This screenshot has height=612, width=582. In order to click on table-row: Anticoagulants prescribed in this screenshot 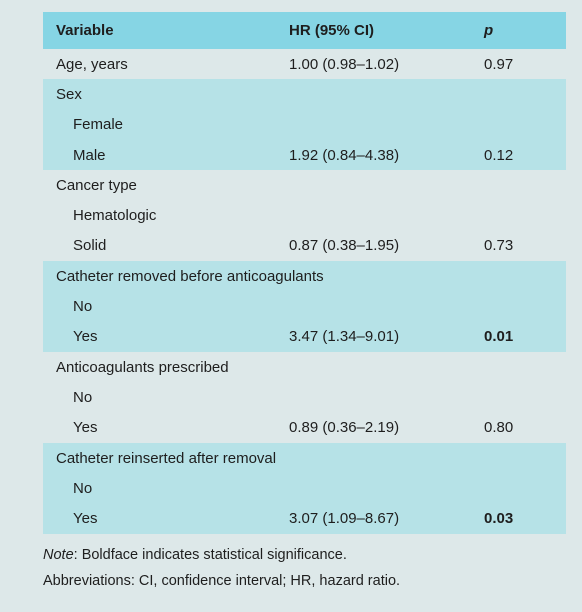, I will do `click(304, 367)`.